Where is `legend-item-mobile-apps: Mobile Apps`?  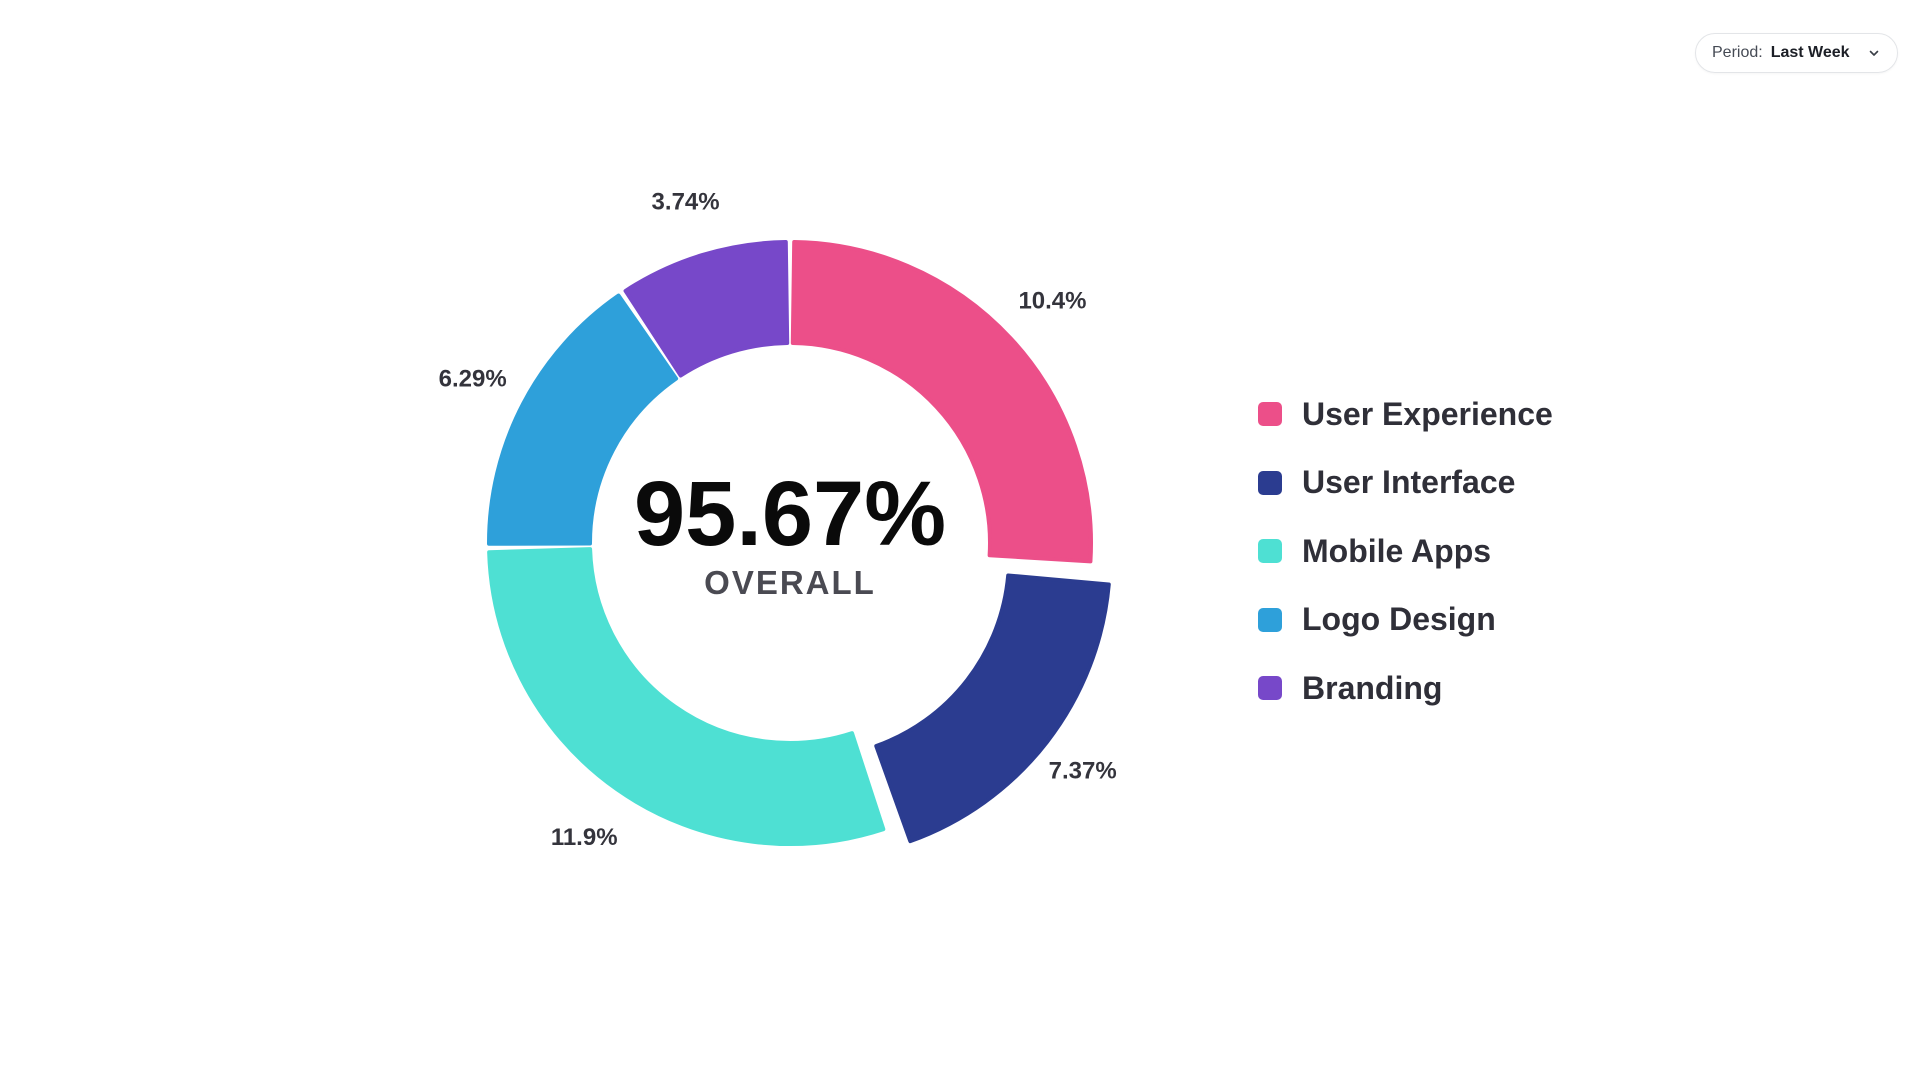
legend-item-mobile-apps: Mobile Apps is located at coordinates (1405, 551).